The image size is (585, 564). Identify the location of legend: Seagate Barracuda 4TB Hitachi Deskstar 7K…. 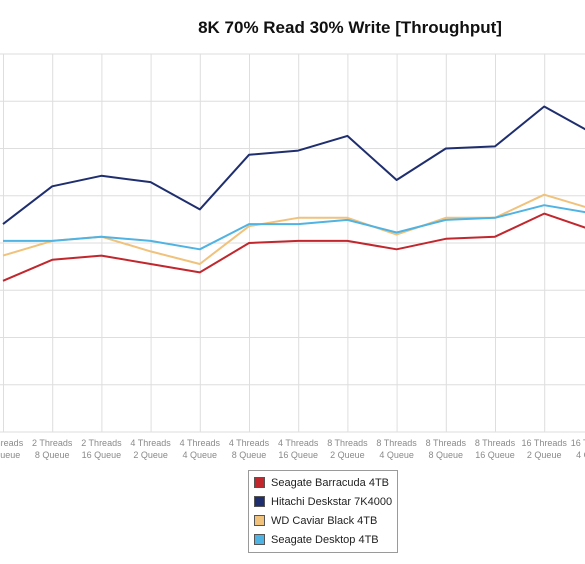
(323, 511).